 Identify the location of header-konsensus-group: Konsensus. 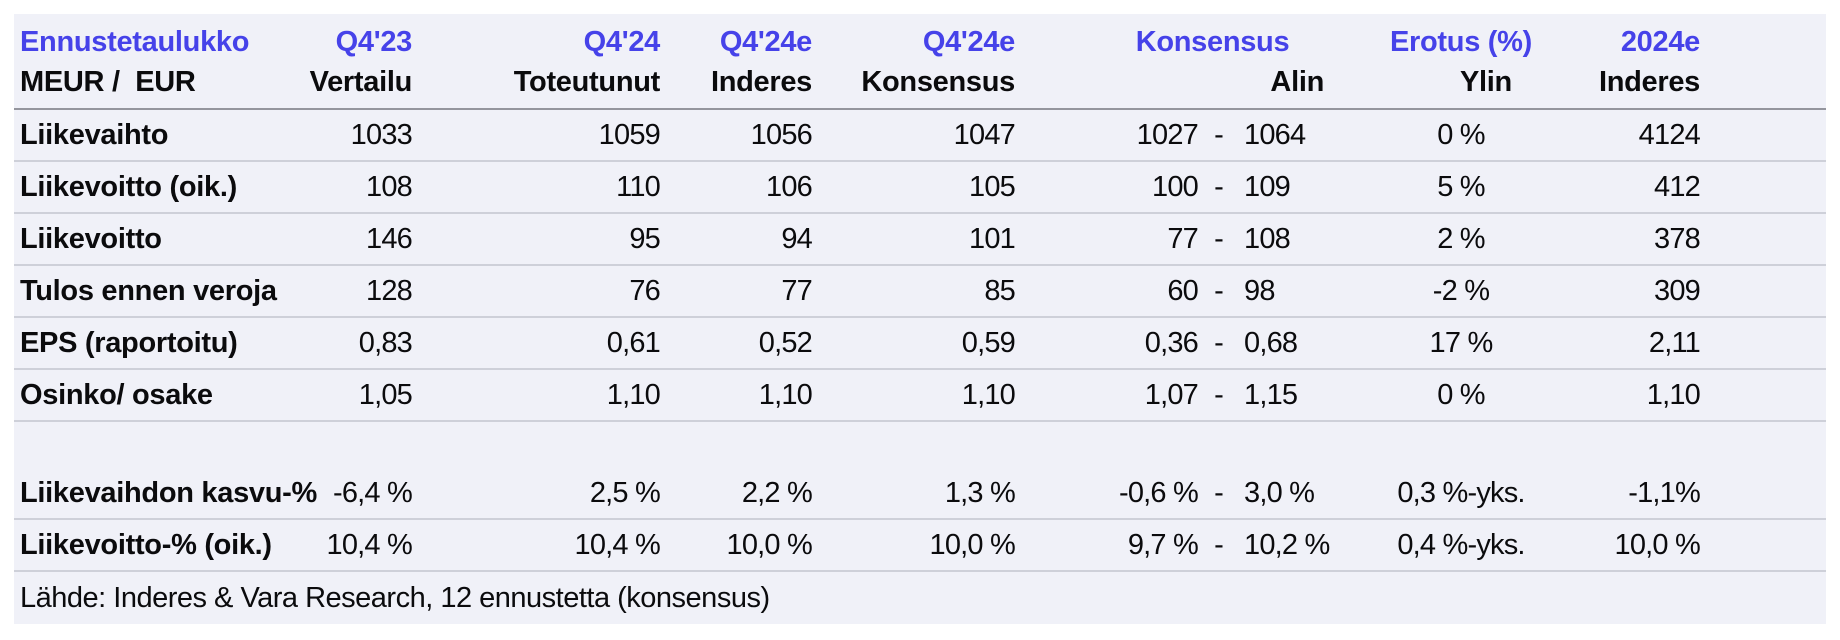
(1212, 41).